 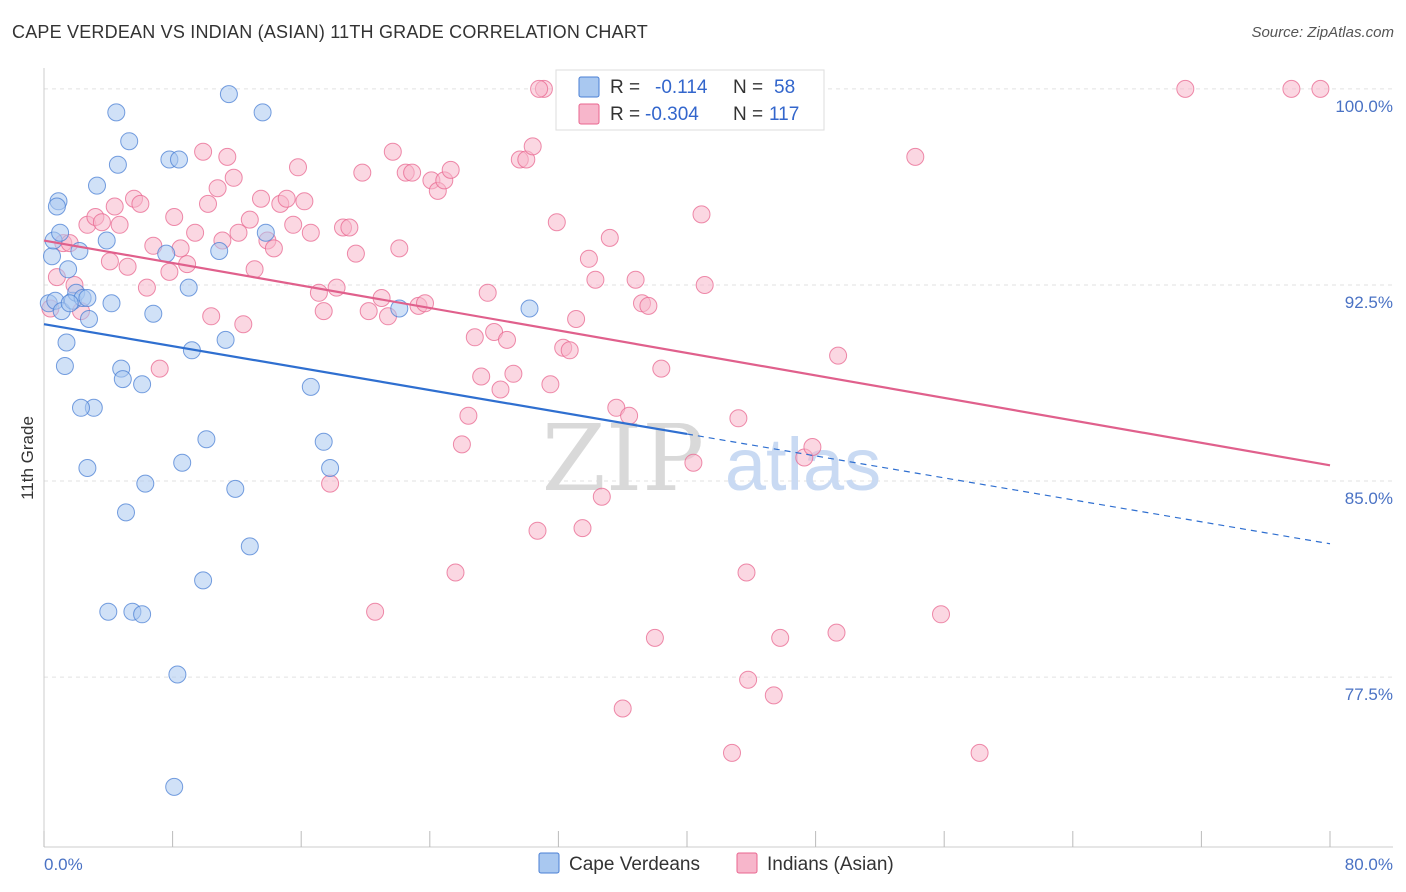 What do you see at coordinates (830, 864) in the screenshot?
I see `series-label-indians-asian: Indians (Asian)` at bounding box center [830, 864].